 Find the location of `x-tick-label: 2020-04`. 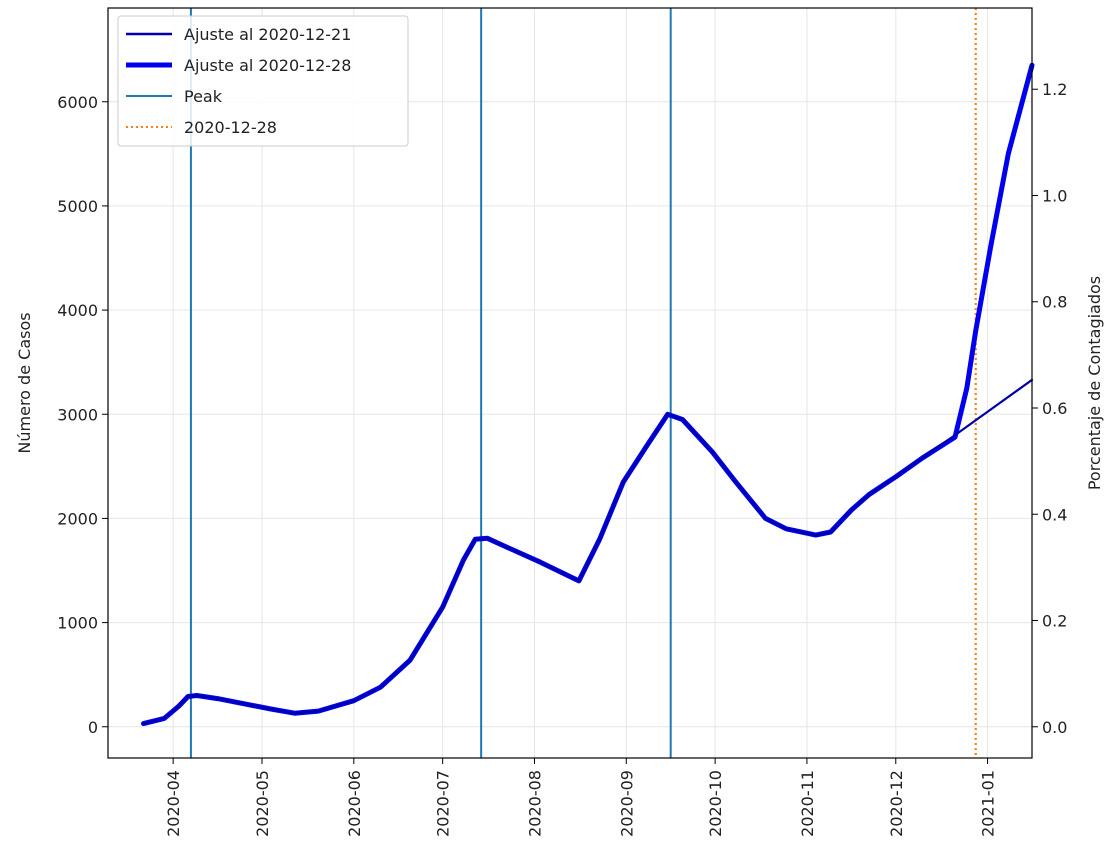

x-tick-label: 2020-04 is located at coordinates (173, 803).